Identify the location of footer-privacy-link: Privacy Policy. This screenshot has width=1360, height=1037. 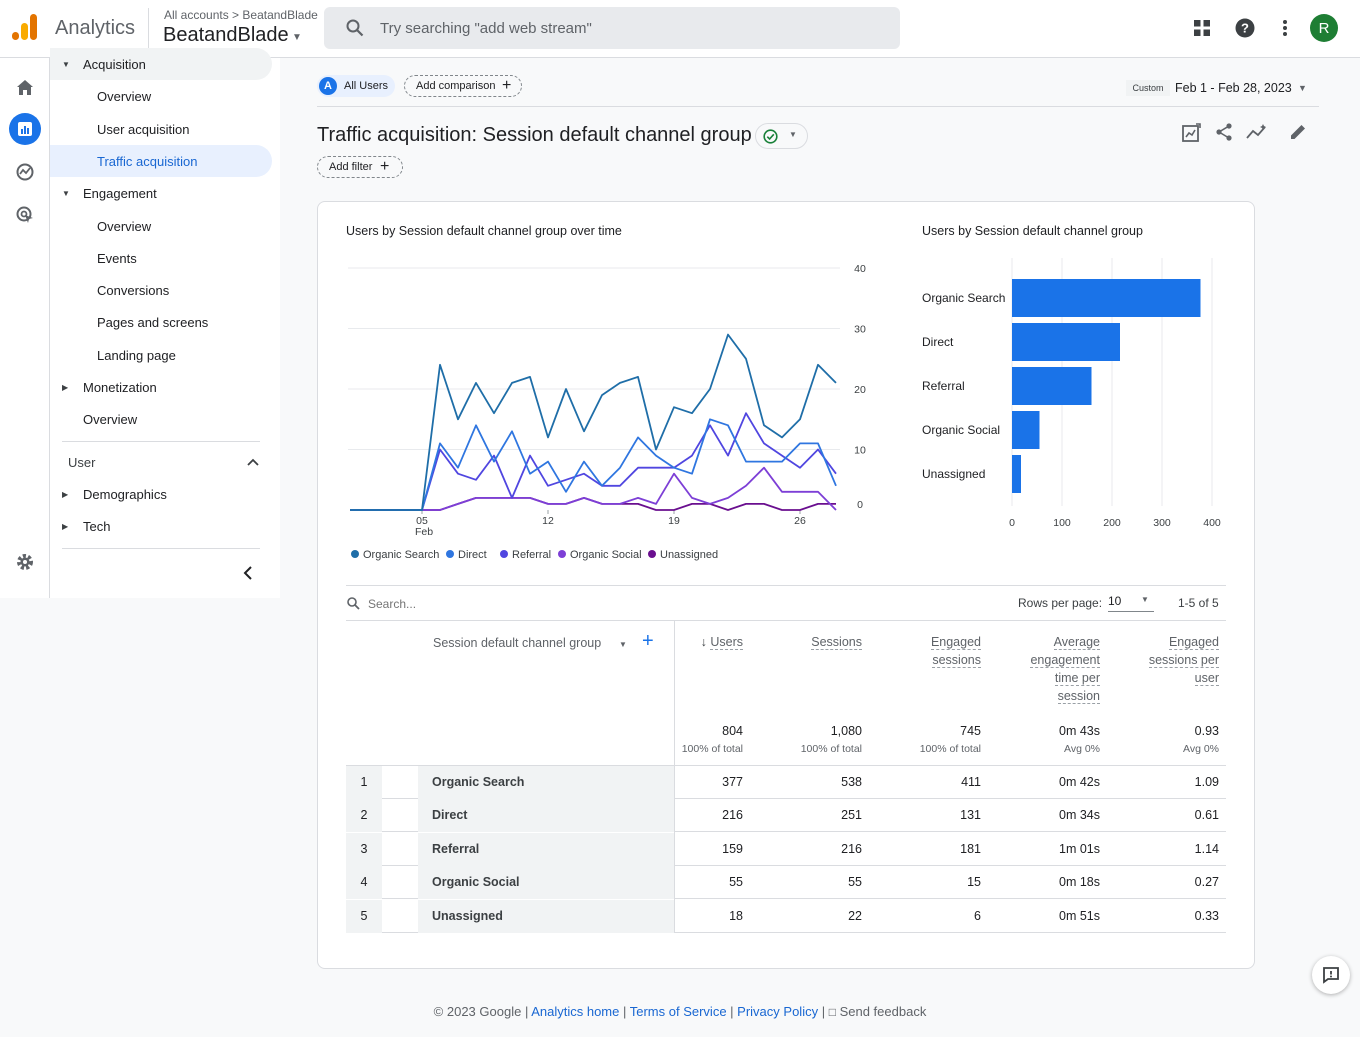
(778, 1011).